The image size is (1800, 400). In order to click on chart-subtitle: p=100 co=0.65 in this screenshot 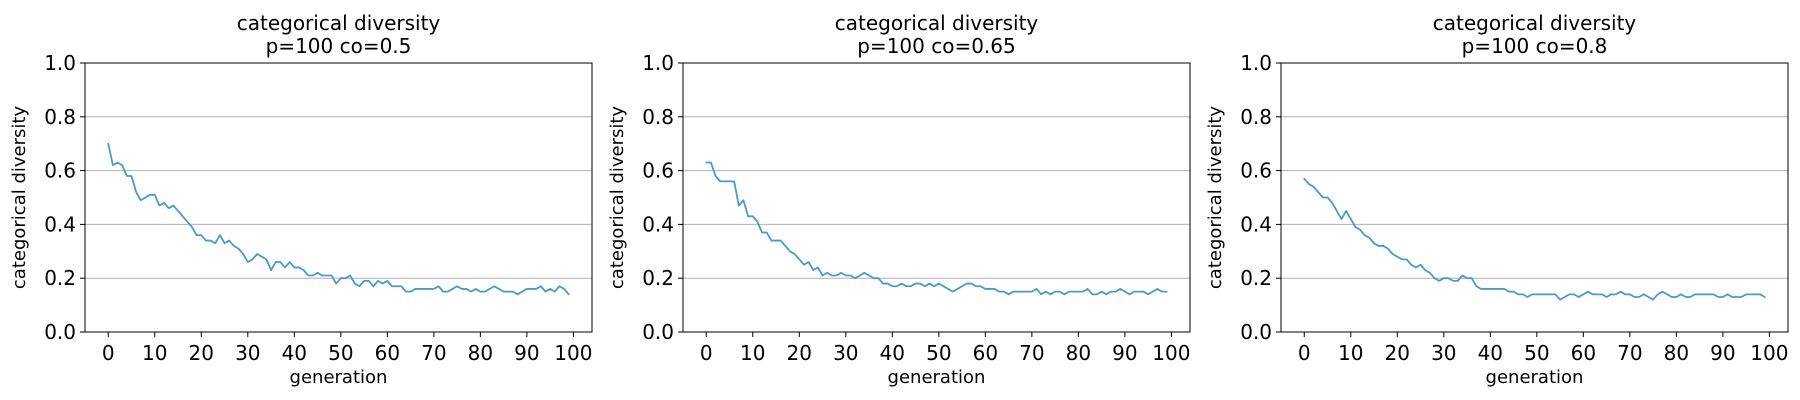, I will do `click(936, 46)`.